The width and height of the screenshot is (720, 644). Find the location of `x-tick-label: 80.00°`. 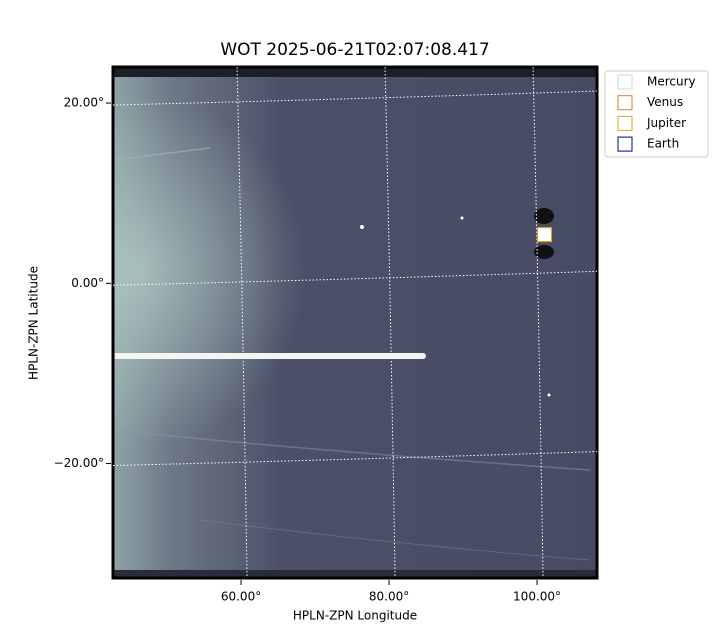

x-tick-label: 80.00° is located at coordinates (389, 597).